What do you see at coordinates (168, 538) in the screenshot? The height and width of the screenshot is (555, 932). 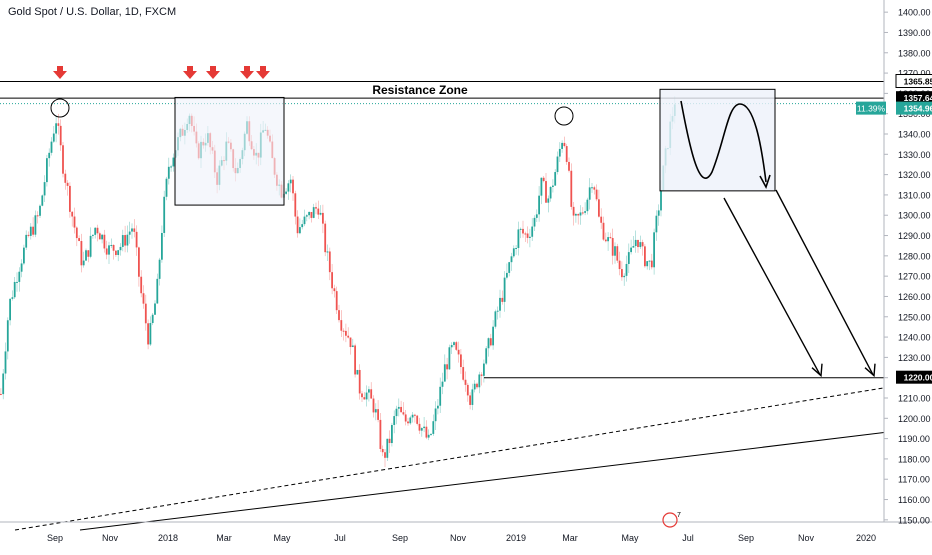 I see `time-tick-label: 2018` at bounding box center [168, 538].